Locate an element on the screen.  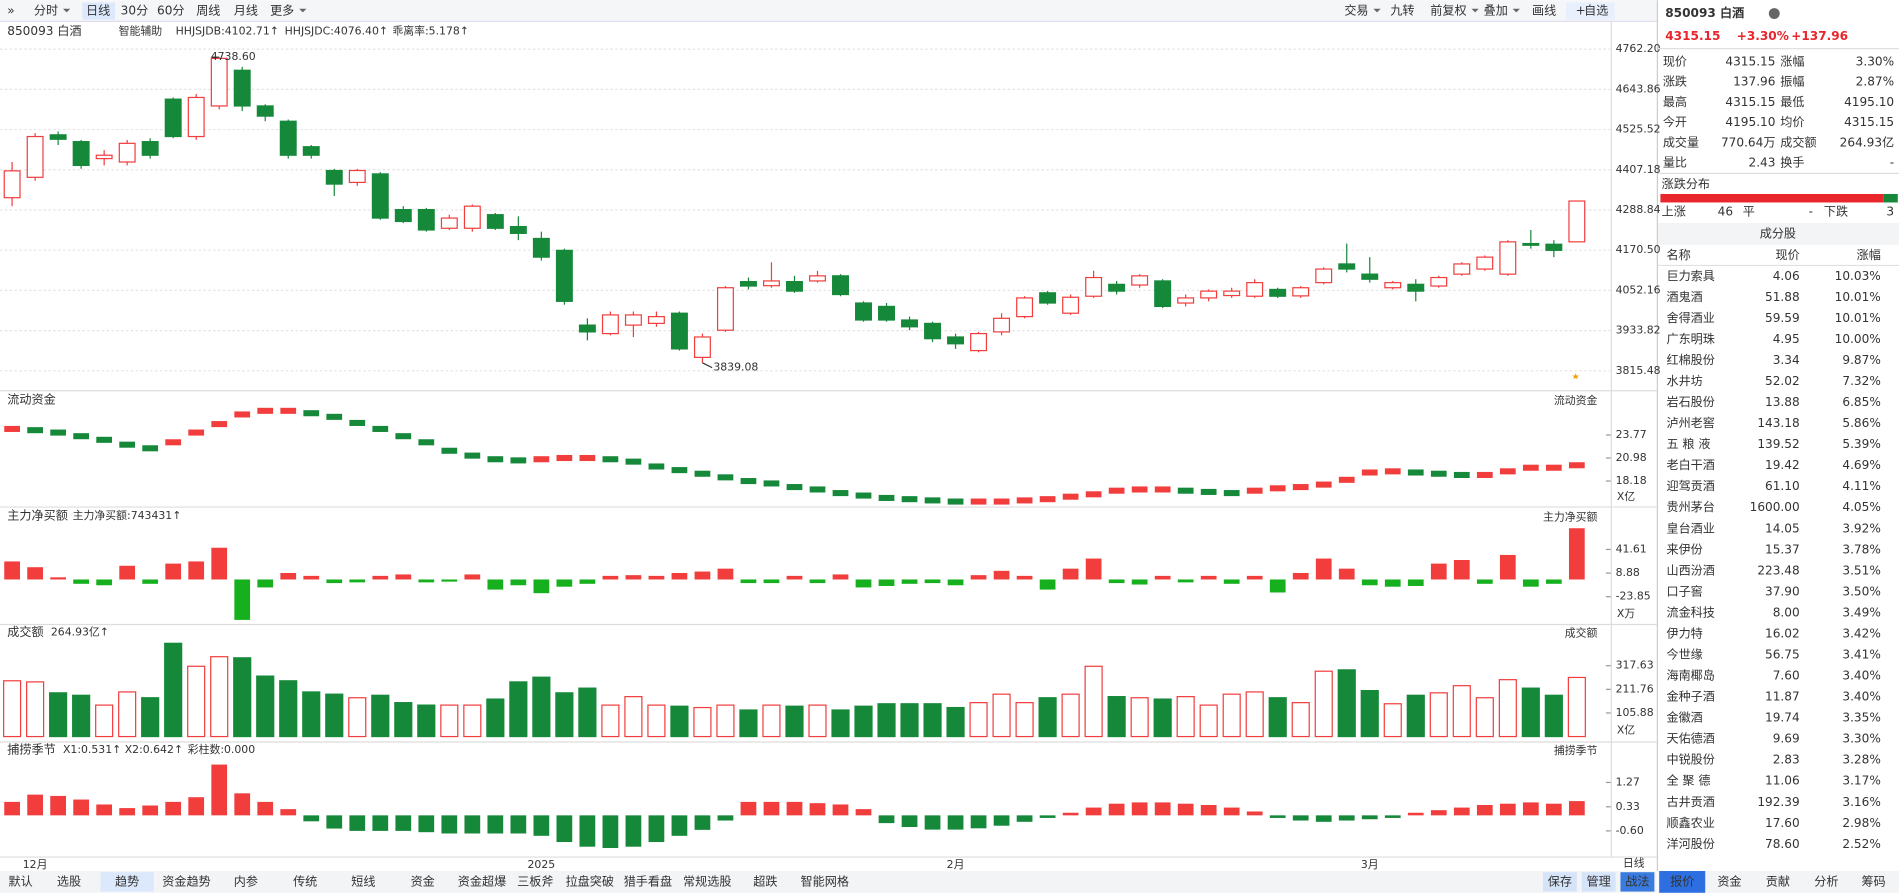
bottom-tab: 三板斧 is located at coordinates (535, 881).